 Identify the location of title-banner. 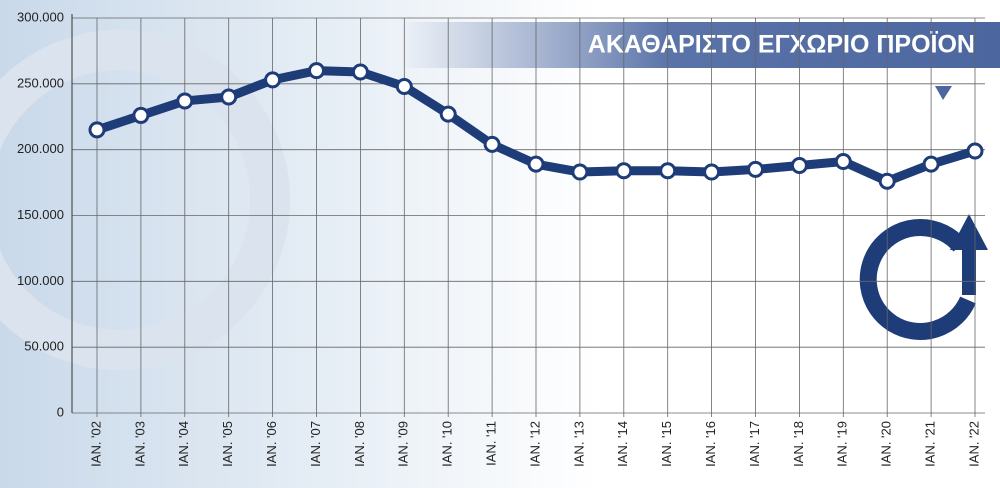
(700, 45).